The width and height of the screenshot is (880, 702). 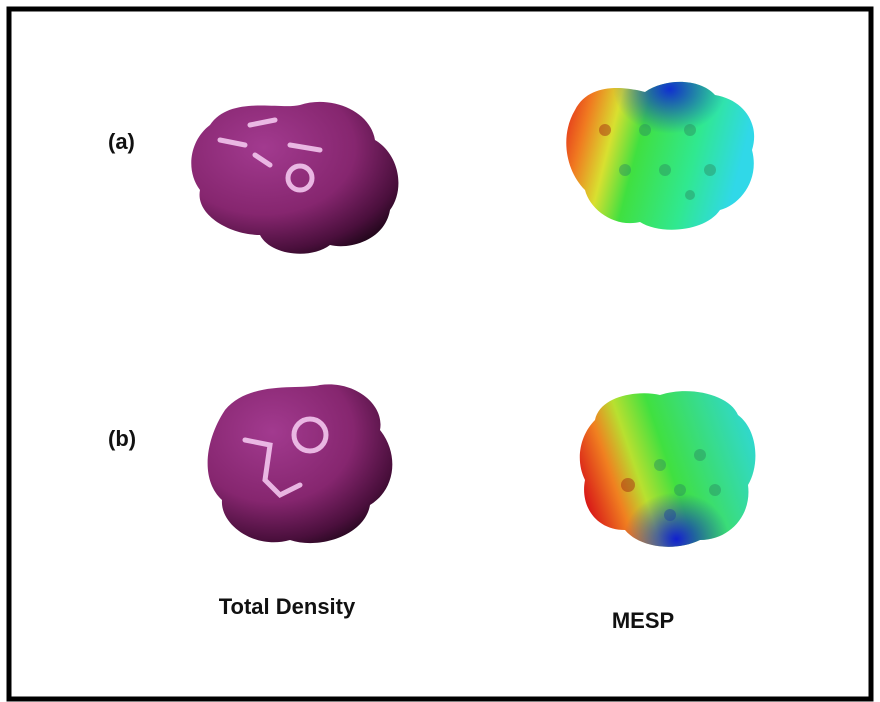 I want to click on panel-label: (b), so click(x=122, y=438).